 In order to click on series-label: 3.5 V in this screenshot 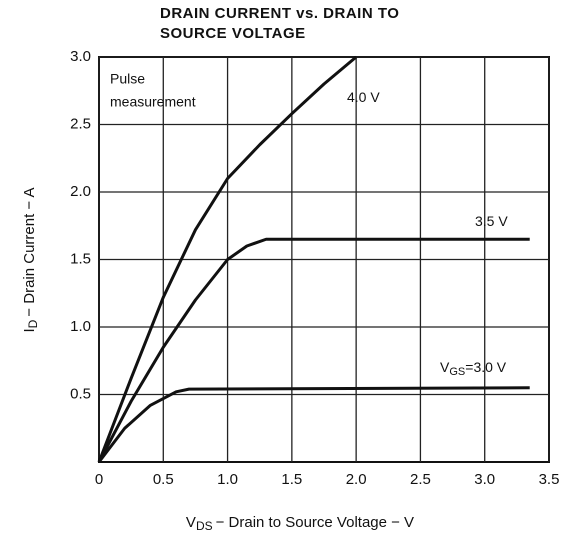, I will do `click(491, 221)`.